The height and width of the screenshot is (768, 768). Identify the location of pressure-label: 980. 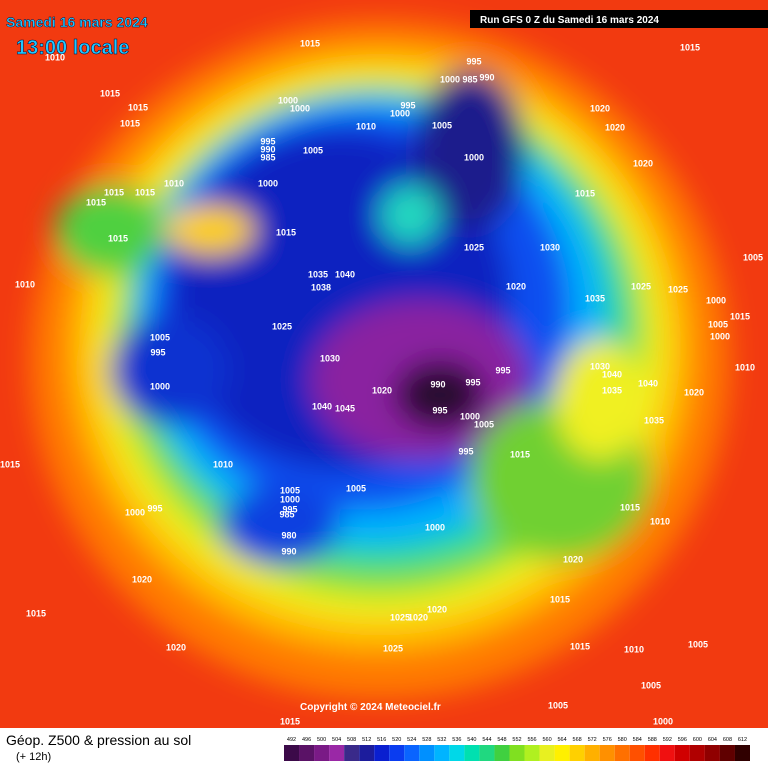
(288, 535).